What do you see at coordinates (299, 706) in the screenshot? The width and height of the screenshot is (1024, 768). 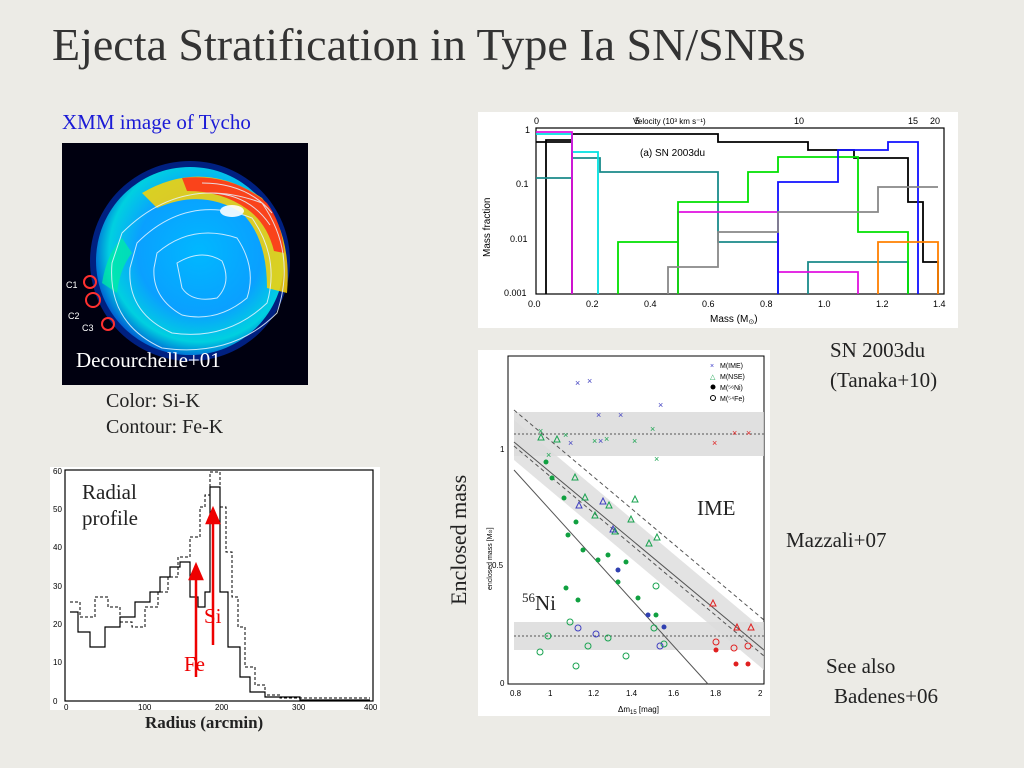 I see `radial-x-tick: 300` at bounding box center [299, 706].